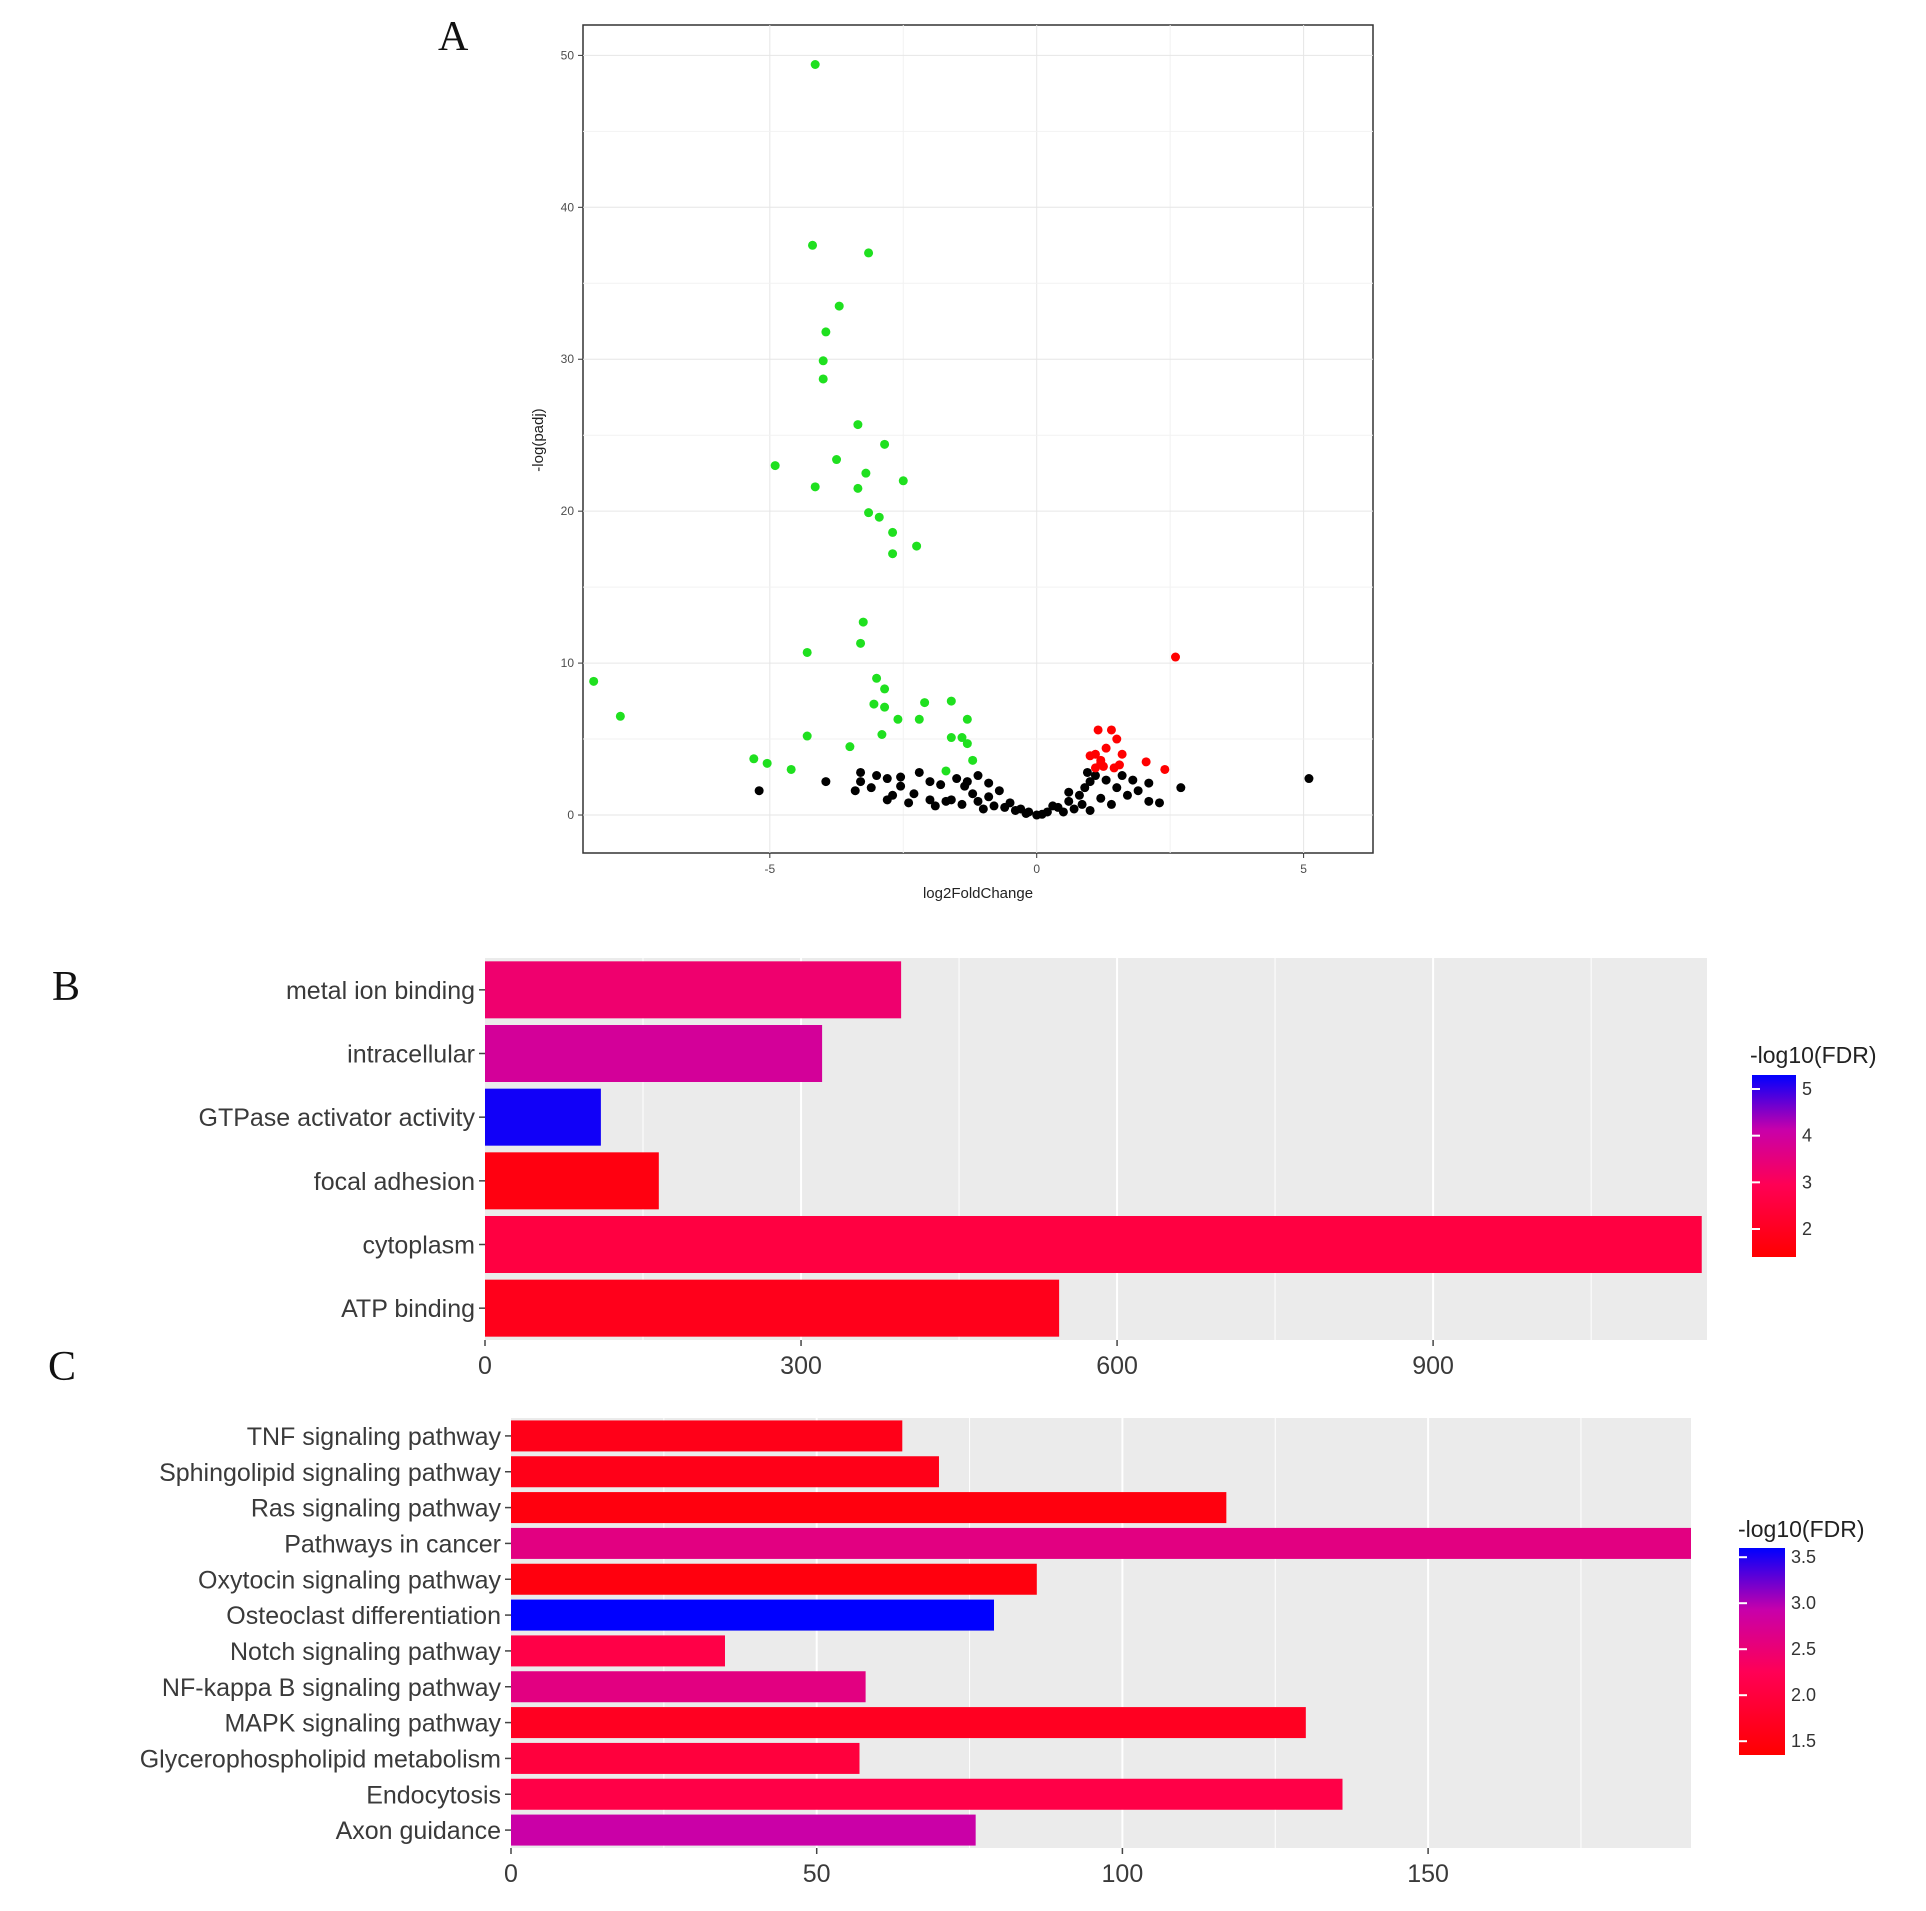 This screenshot has height=1911, width=1926. I want to click on kegg-legend-tick-label: 3.0, so click(1803, 1603).